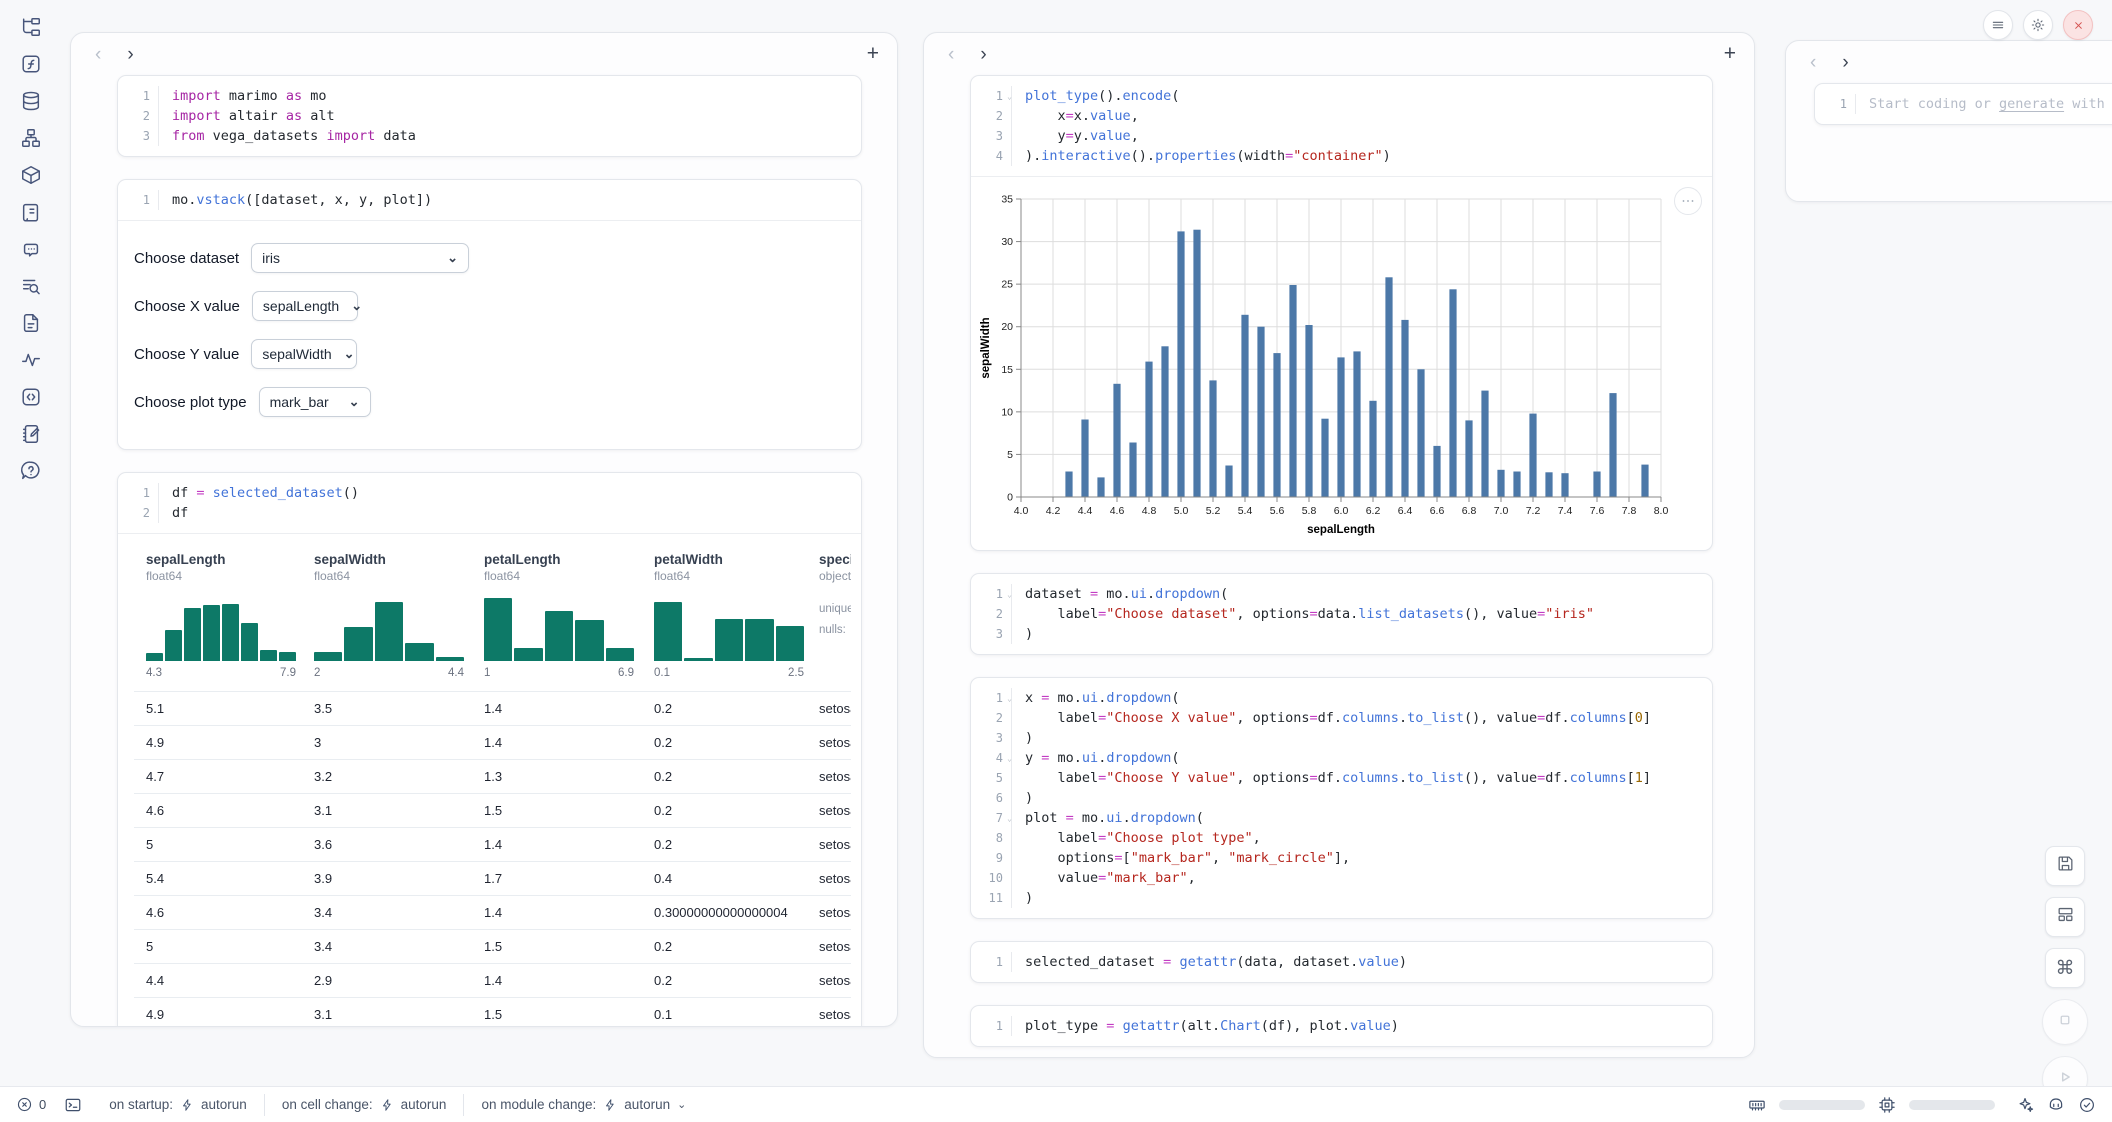 This screenshot has width=2112, height=1122. Describe the element at coordinates (492, 708) in the screenshot. I see `table-row: 5.13.51.40.2setosa` at that location.